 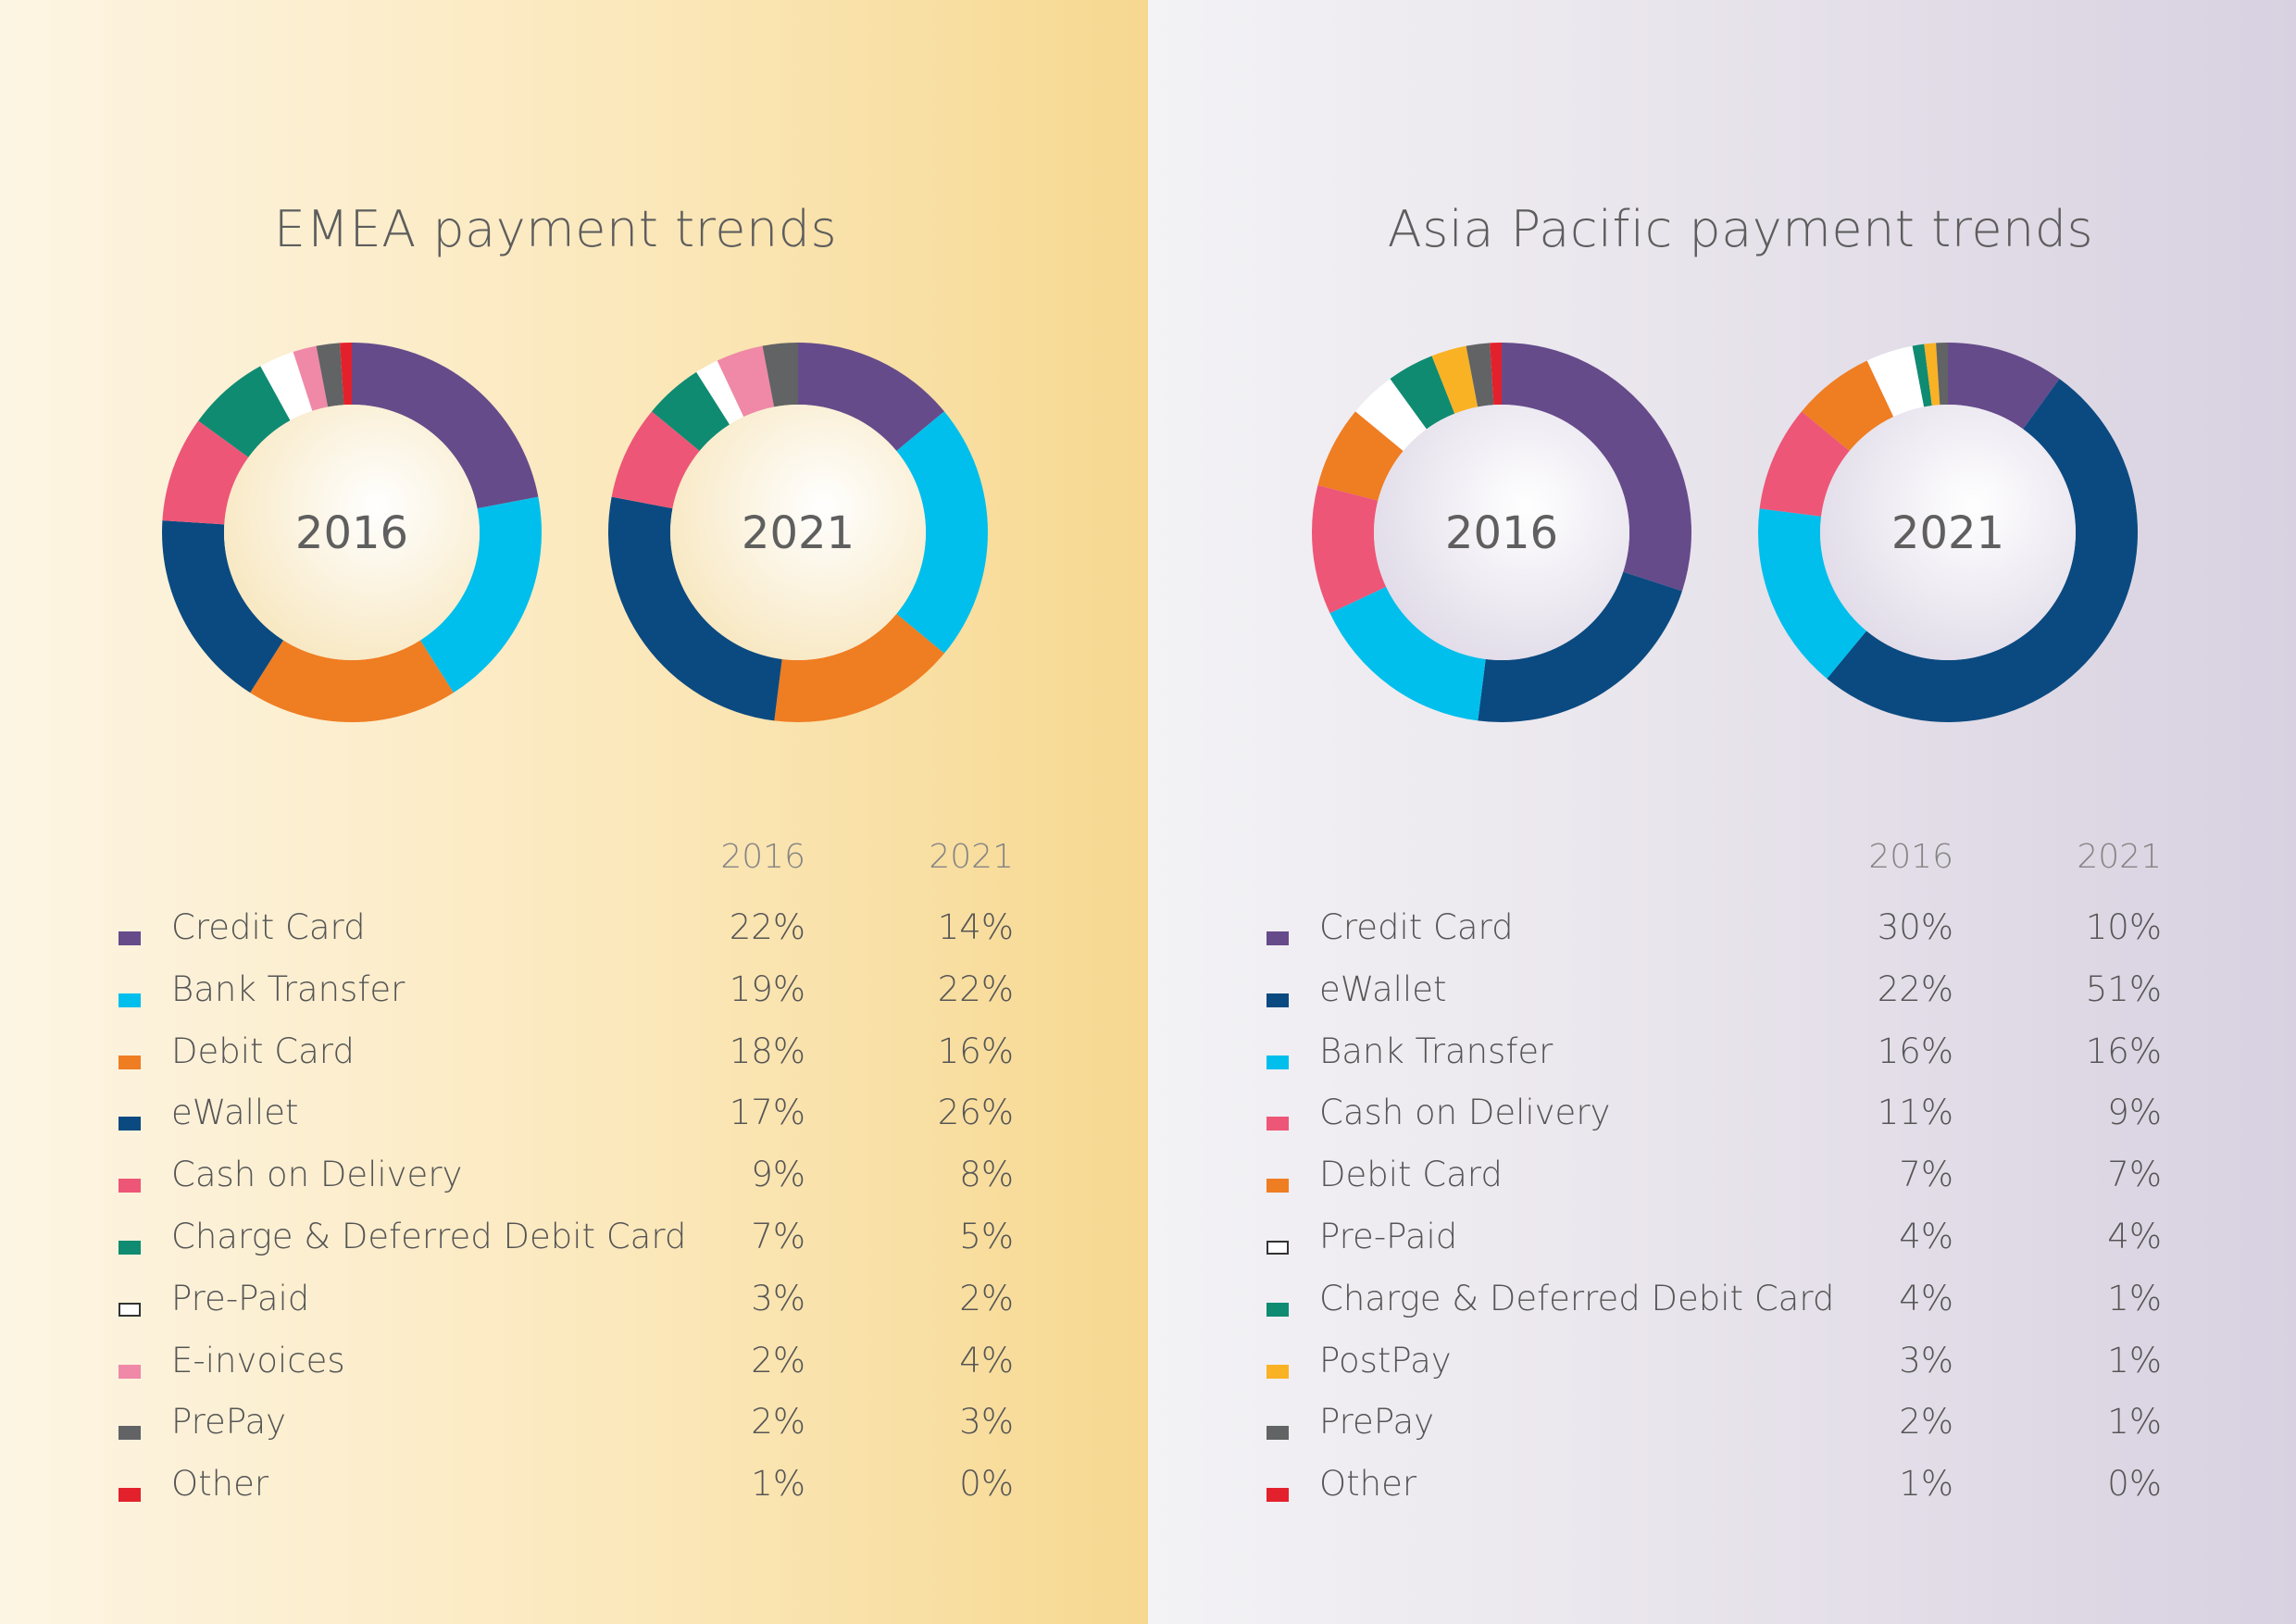 What do you see at coordinates (1915, 1051) in the screenshot?
I see `value-2016: 16%` at bounding box center [1915, 1051].